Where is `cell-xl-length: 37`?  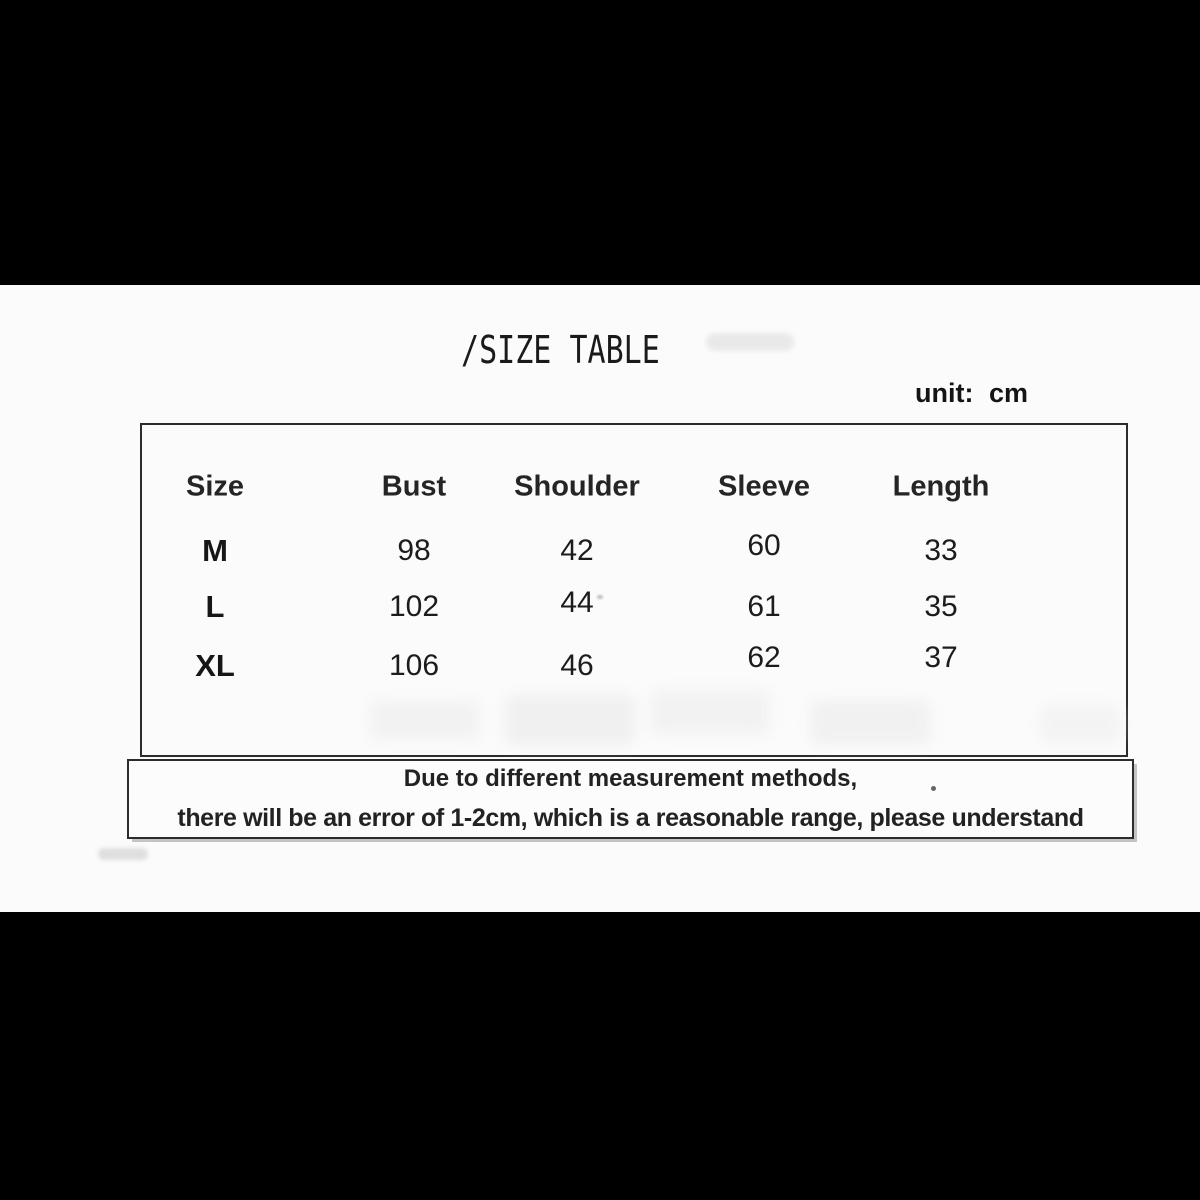
cell-xl-length: 37 is located at coordinates (941, 657).